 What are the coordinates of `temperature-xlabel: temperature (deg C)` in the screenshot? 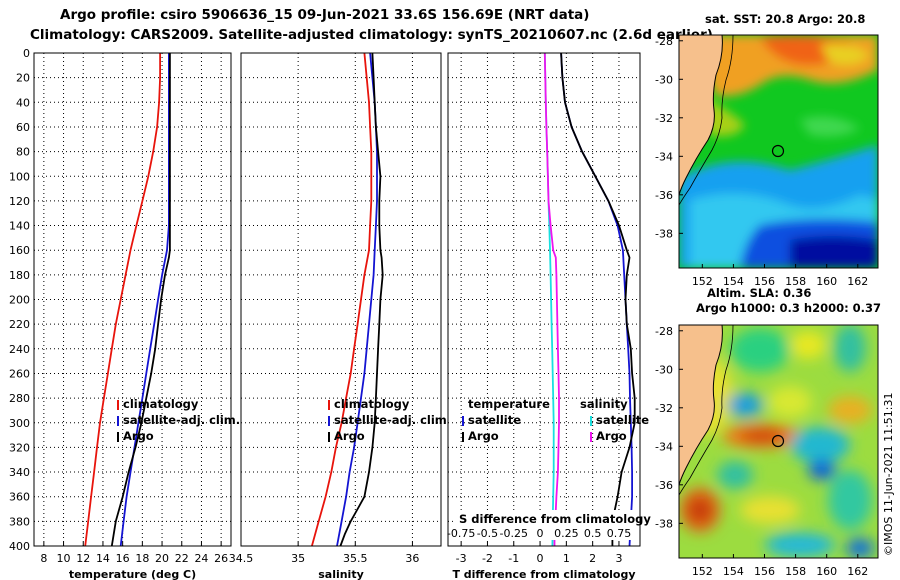 It's located at (132, 574).